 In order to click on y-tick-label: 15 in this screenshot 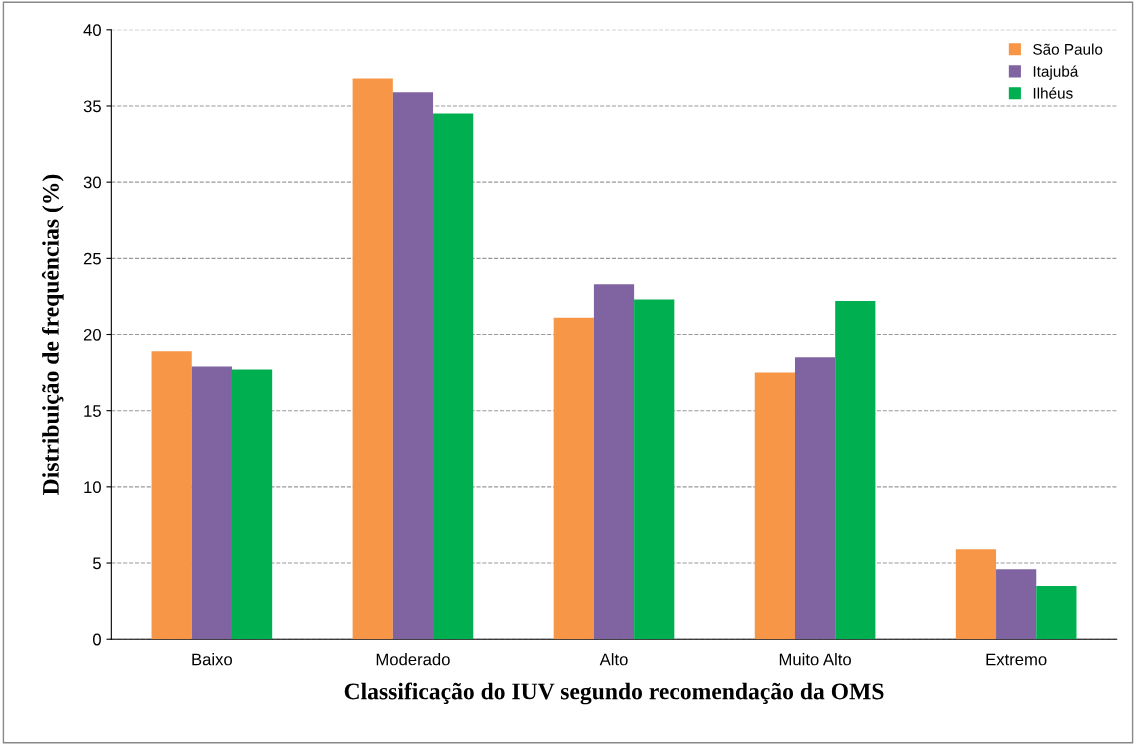, I will do `click(92, 411)`.